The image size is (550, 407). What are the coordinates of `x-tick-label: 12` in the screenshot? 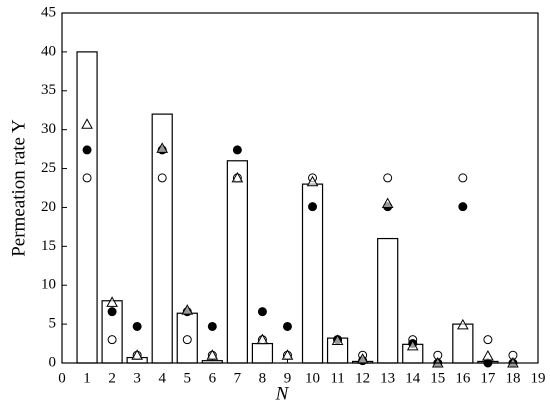 It's located at (362, 378).